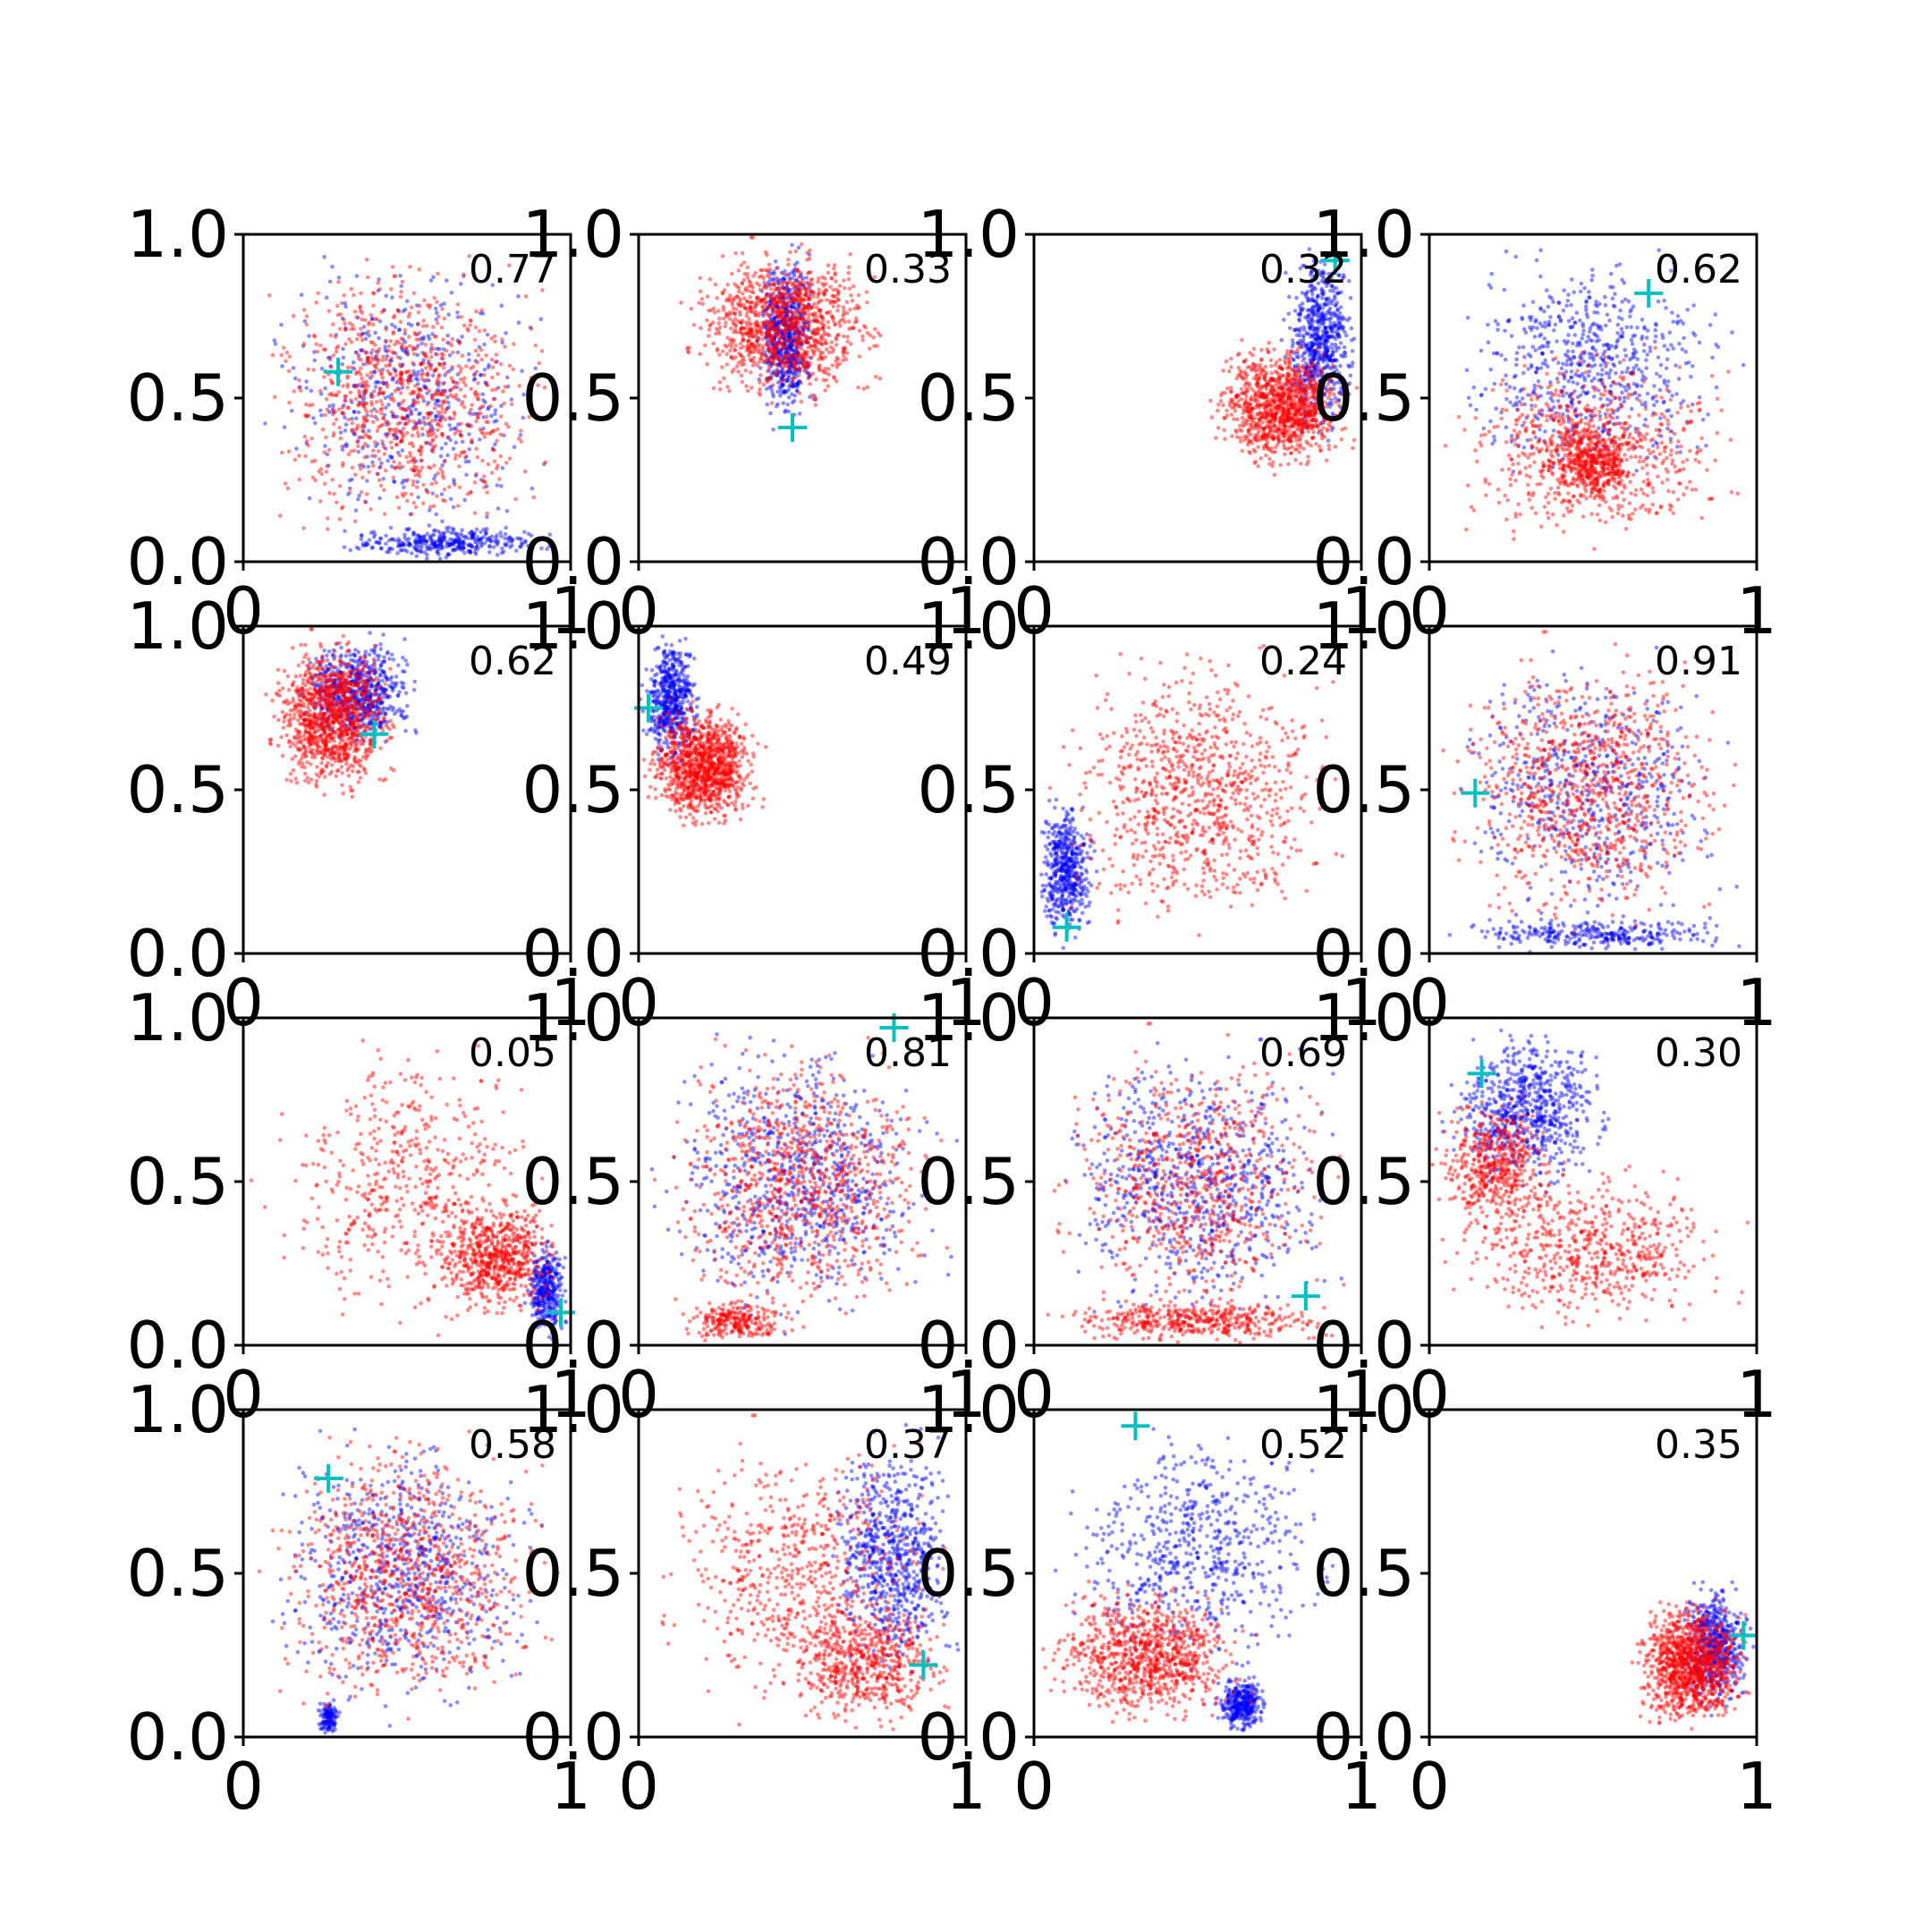  Describe the element at coordinates (409, 407) in the screenshot. I see `panel-points` at that location.